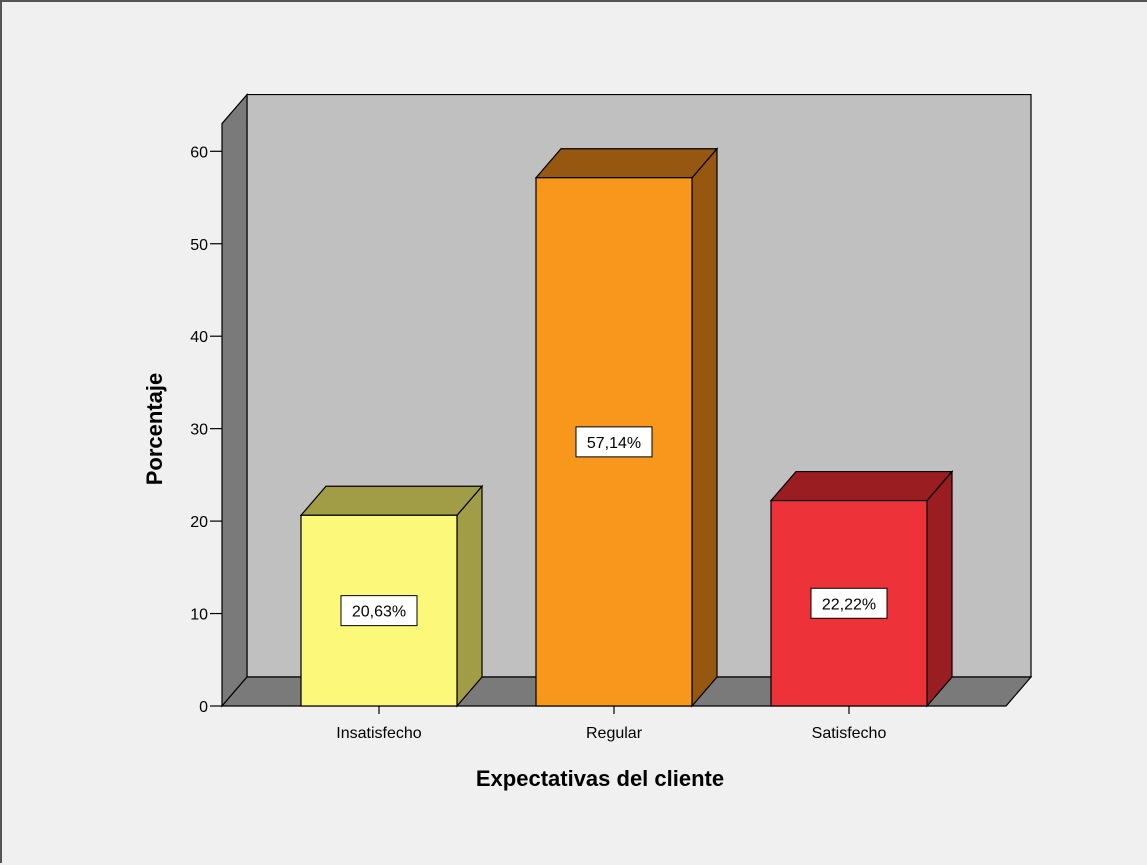  I want to click on data-label: 20,63%, so click(379, 612).